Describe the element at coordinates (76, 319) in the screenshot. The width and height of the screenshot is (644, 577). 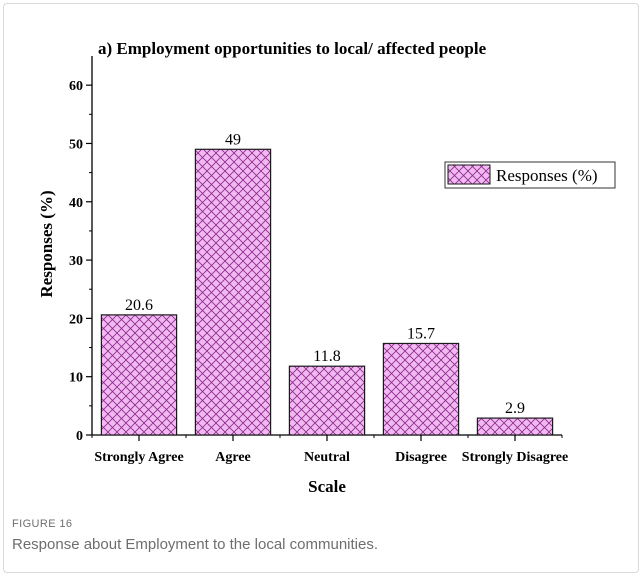
I see `y-tick-label: 20` at that location.